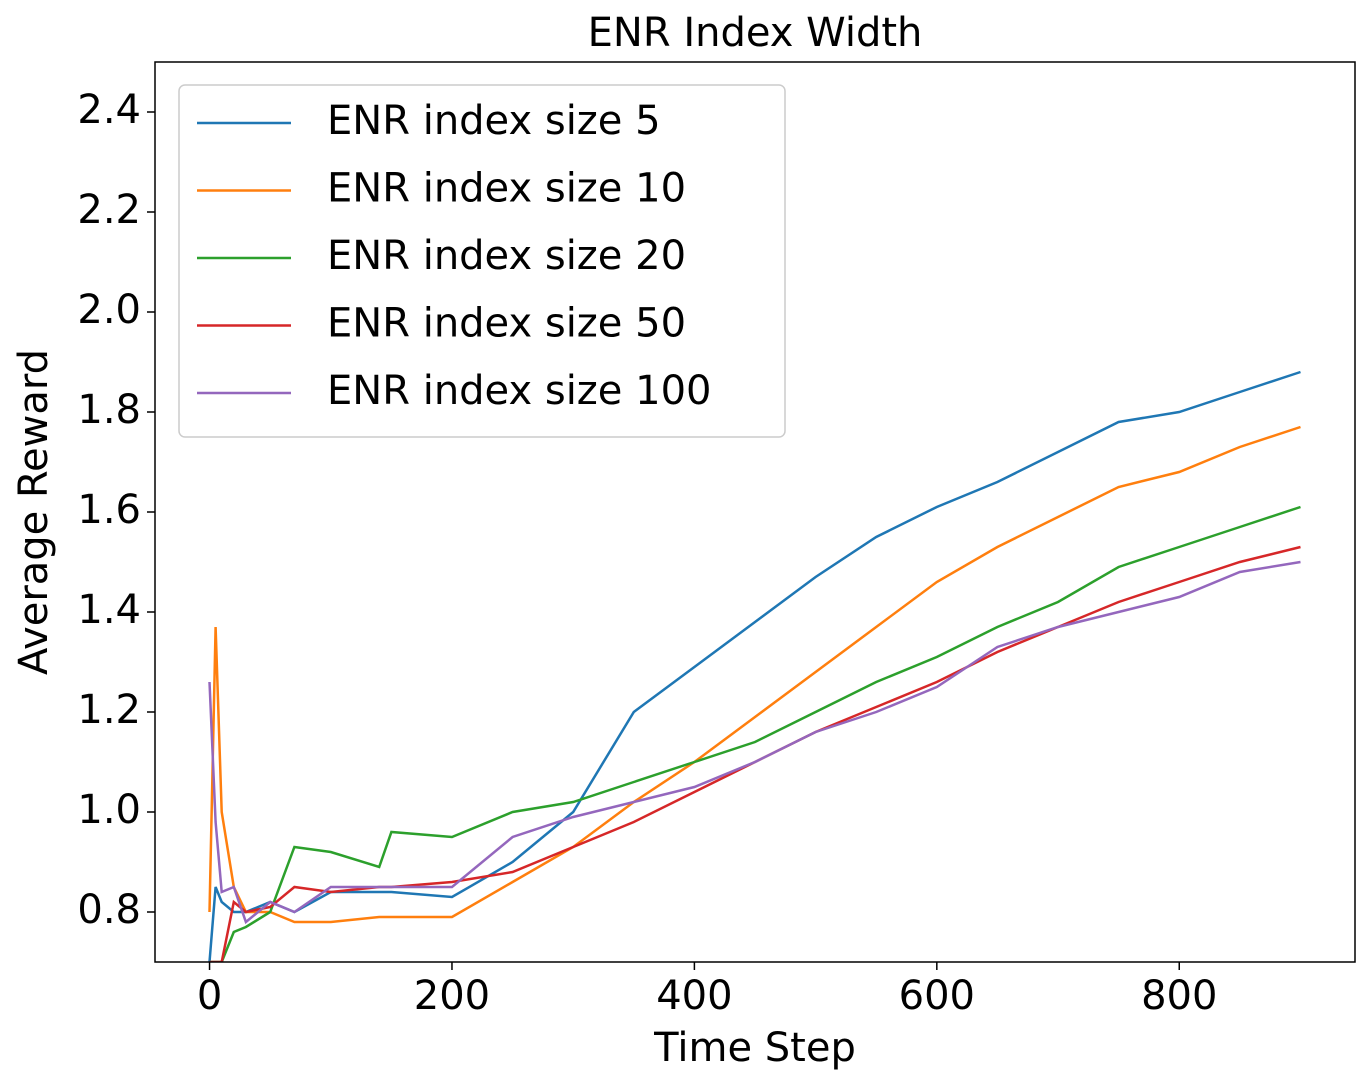 The height and width of the screenshot is (1090, 1371). Describe the element at coordinates (109, 810) in the screenshot. I see `y-tick-label: 1.0` at that location.